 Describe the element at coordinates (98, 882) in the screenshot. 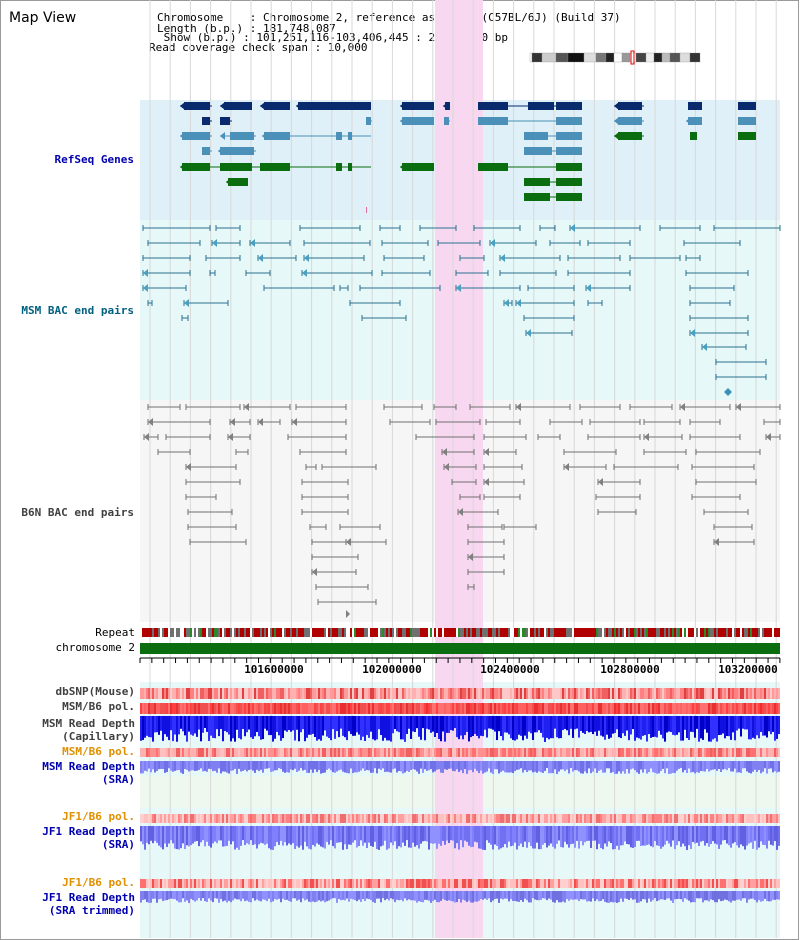

I see `track-label-jf1-b6-pol-trim: JF1/B6 pol.` at that location.